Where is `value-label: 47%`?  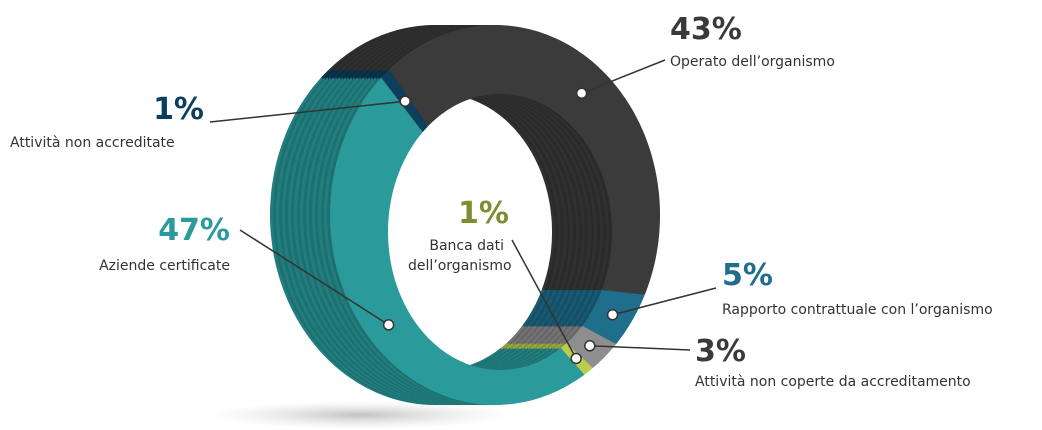 value-label: 47% is located at coordinates (194, 230).